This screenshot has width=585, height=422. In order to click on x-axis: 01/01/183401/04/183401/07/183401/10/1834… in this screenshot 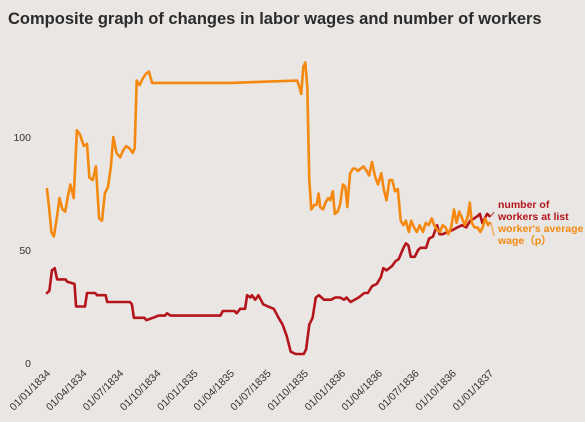, I will do `click(251, 391)`.